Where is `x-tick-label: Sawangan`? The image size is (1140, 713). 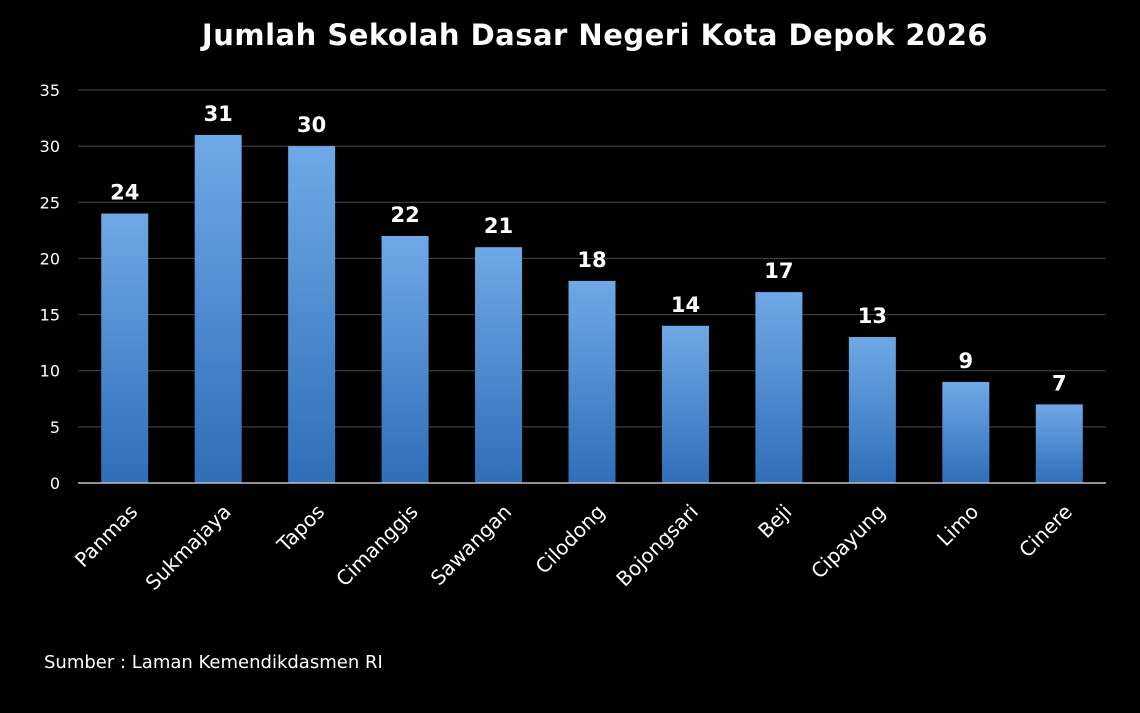
x-tick-label: Sawangan is located at coordinates (471, 545).